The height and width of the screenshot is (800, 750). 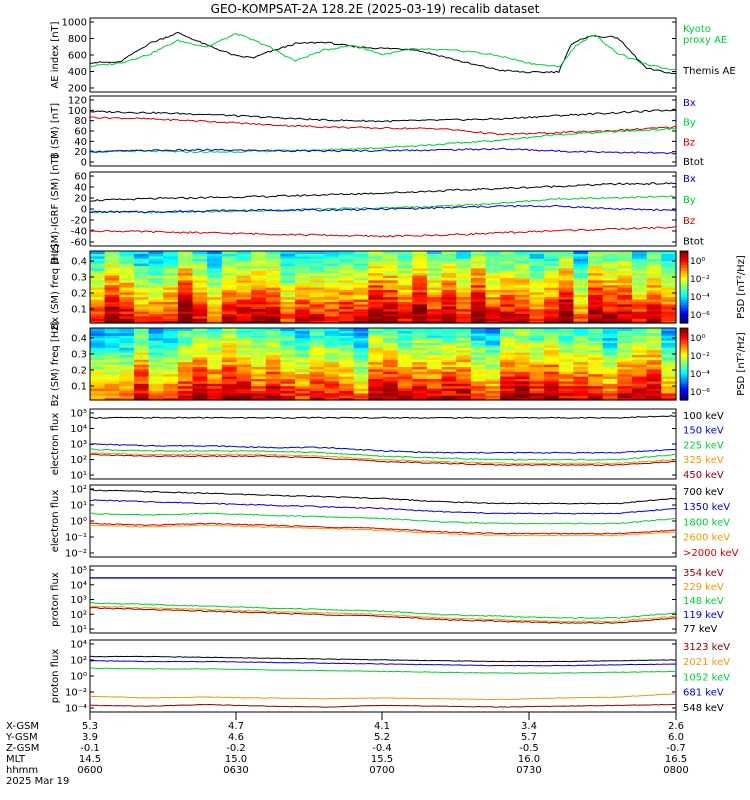 What do you see at coordinates (693, 162) in the screenshot?
I see `bsm-legend-item: Btot` at bounding box center [693, 162].